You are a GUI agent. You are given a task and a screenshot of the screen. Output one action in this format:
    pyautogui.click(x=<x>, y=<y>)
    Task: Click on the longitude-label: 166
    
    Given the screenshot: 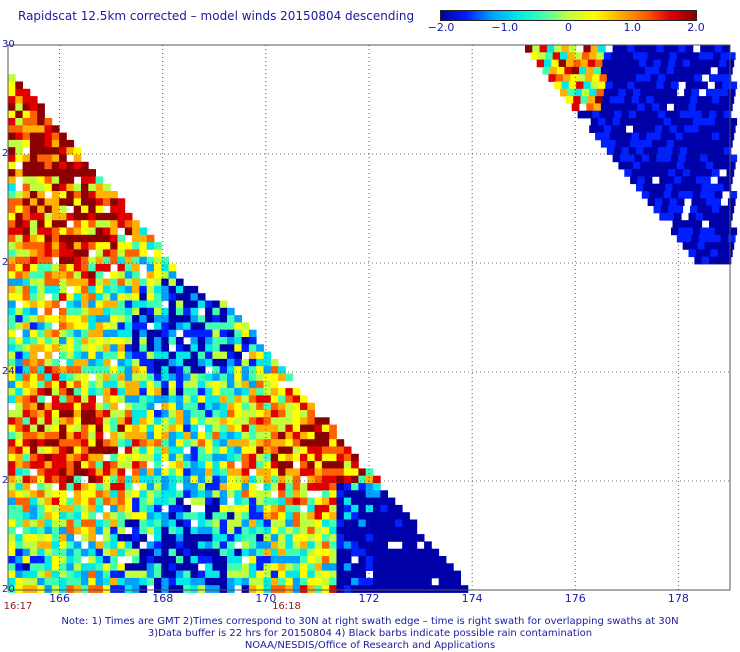 What is the action you would take?
    pyautogui.click(x=60, y=598)
    